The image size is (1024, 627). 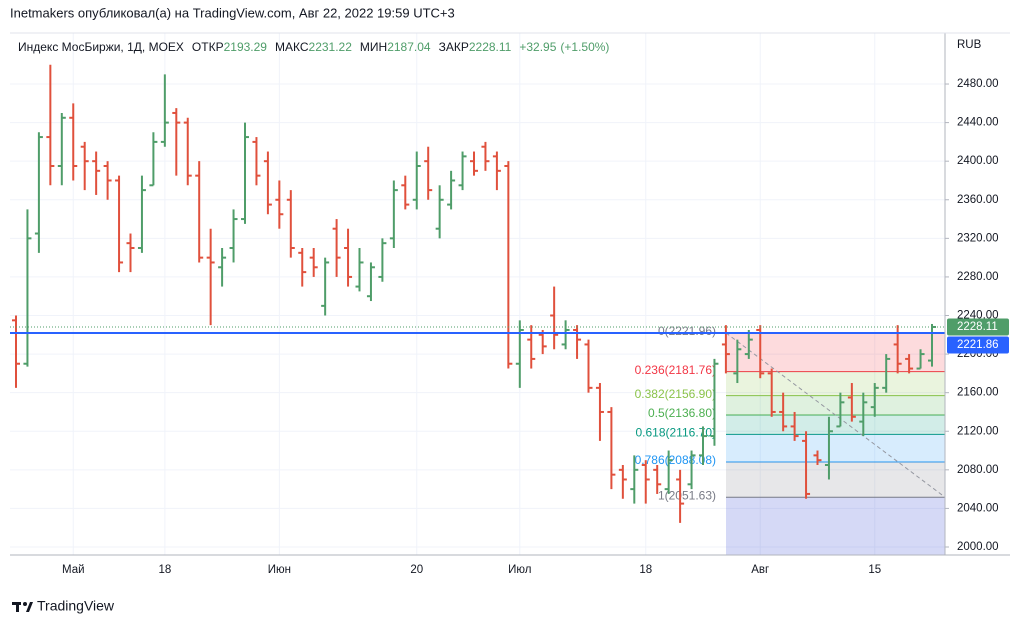 What do you see at coordinates (22, 607) in the screenshot?
I see `brand-logo` at bounding box center [22, 607].